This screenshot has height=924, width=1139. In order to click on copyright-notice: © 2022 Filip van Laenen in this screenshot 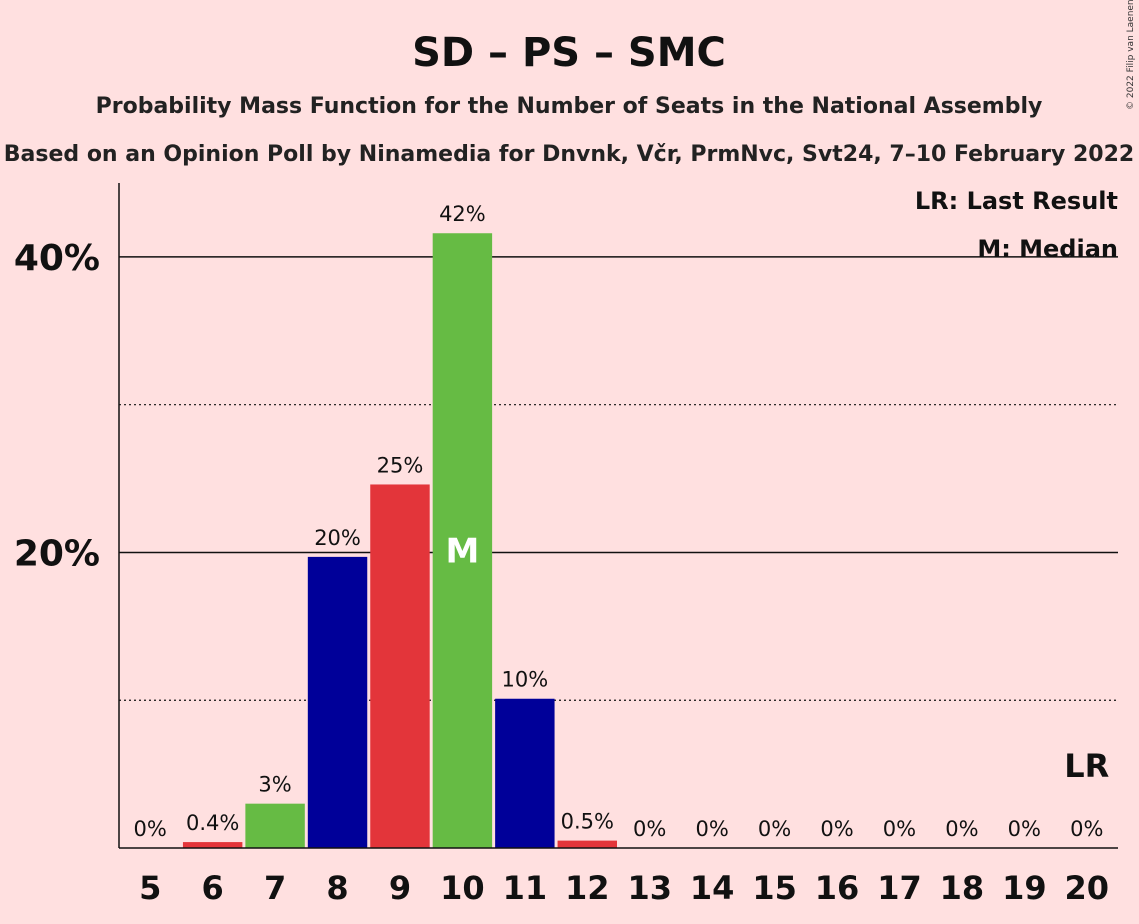, I will do `click(1131, 55)`.